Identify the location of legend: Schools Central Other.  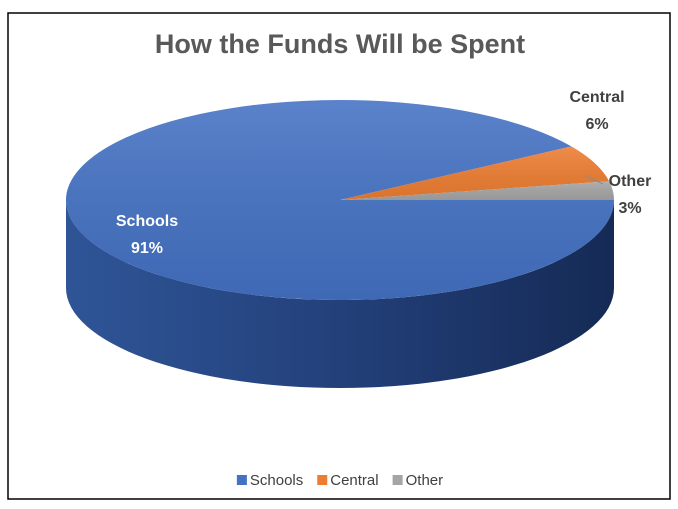
(340, 480).